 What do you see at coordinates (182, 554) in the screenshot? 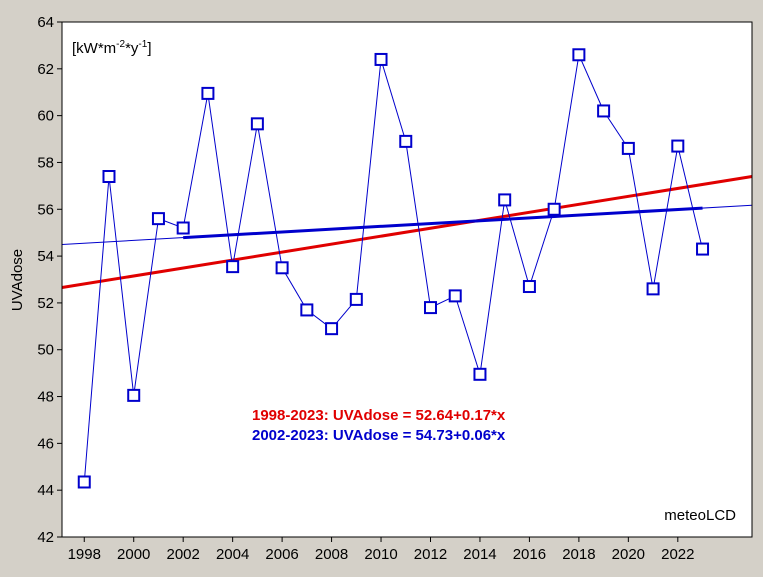
I see `x-tick-label-2002: 2002` at bounding box center [182, 554].